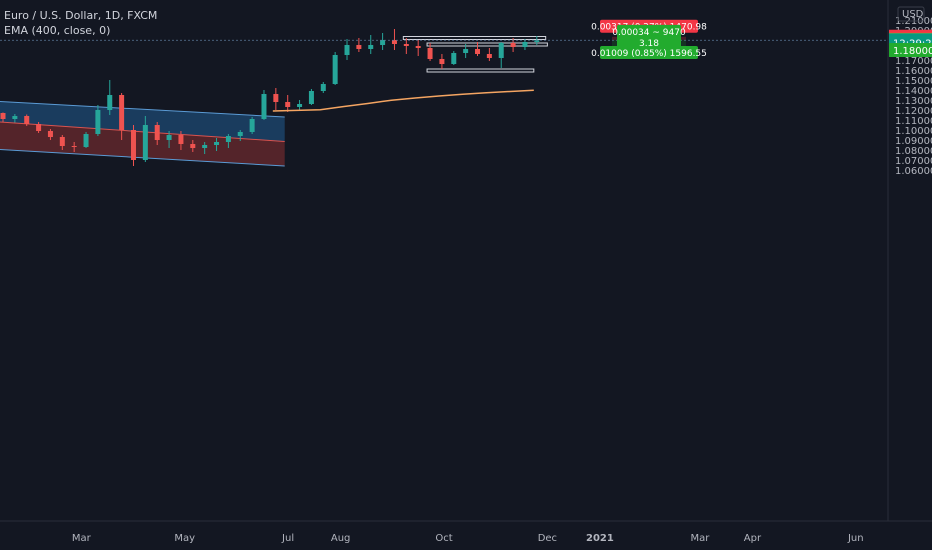  What do you see at coordinates (57, 30) in the screenshot?
I see `ema-indicator-label: EMA (400, close, 0)` at bounding box center [57, 30].